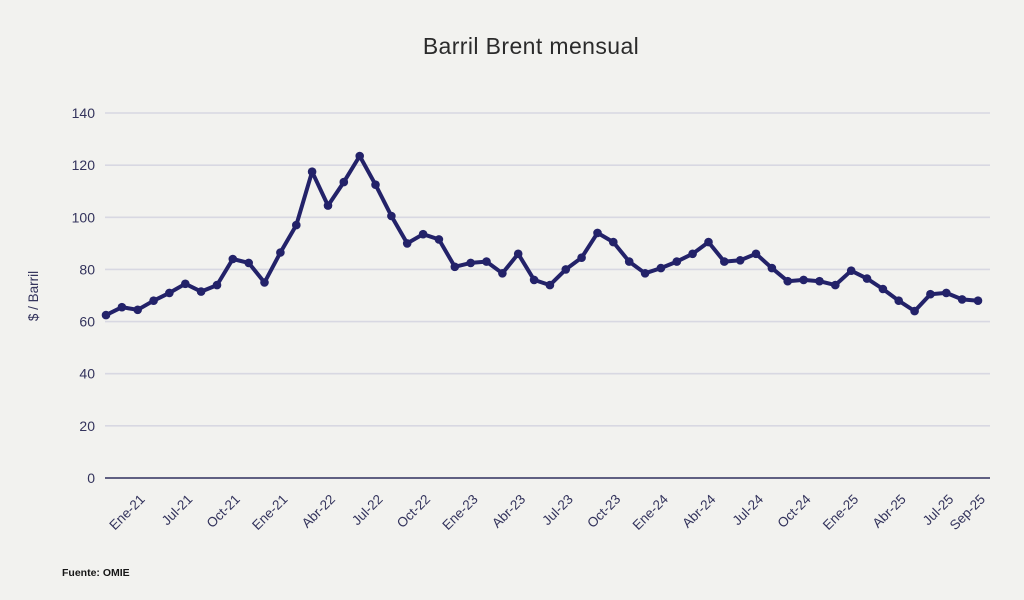  What do you see at coordinates (459, 512) in the screenshot?
I see `x-tick-label: Ene-23` at bounding box center [459, 512].